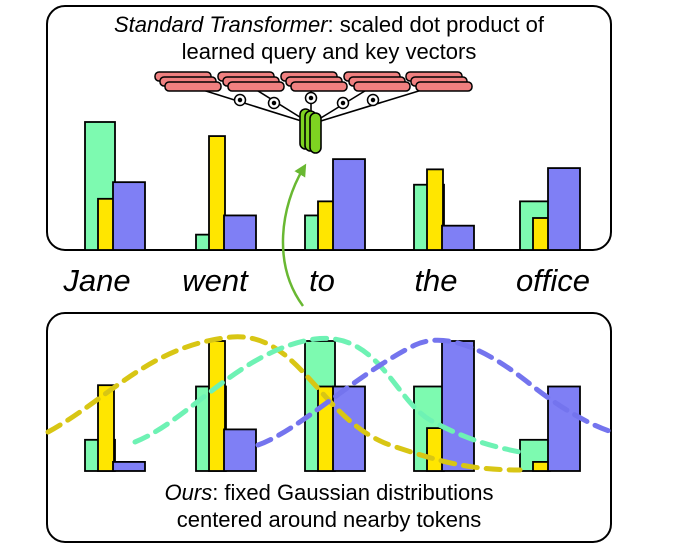 The image size is (676, 550). I want to click on bottom-bar-the-blue, so click(458, 406).